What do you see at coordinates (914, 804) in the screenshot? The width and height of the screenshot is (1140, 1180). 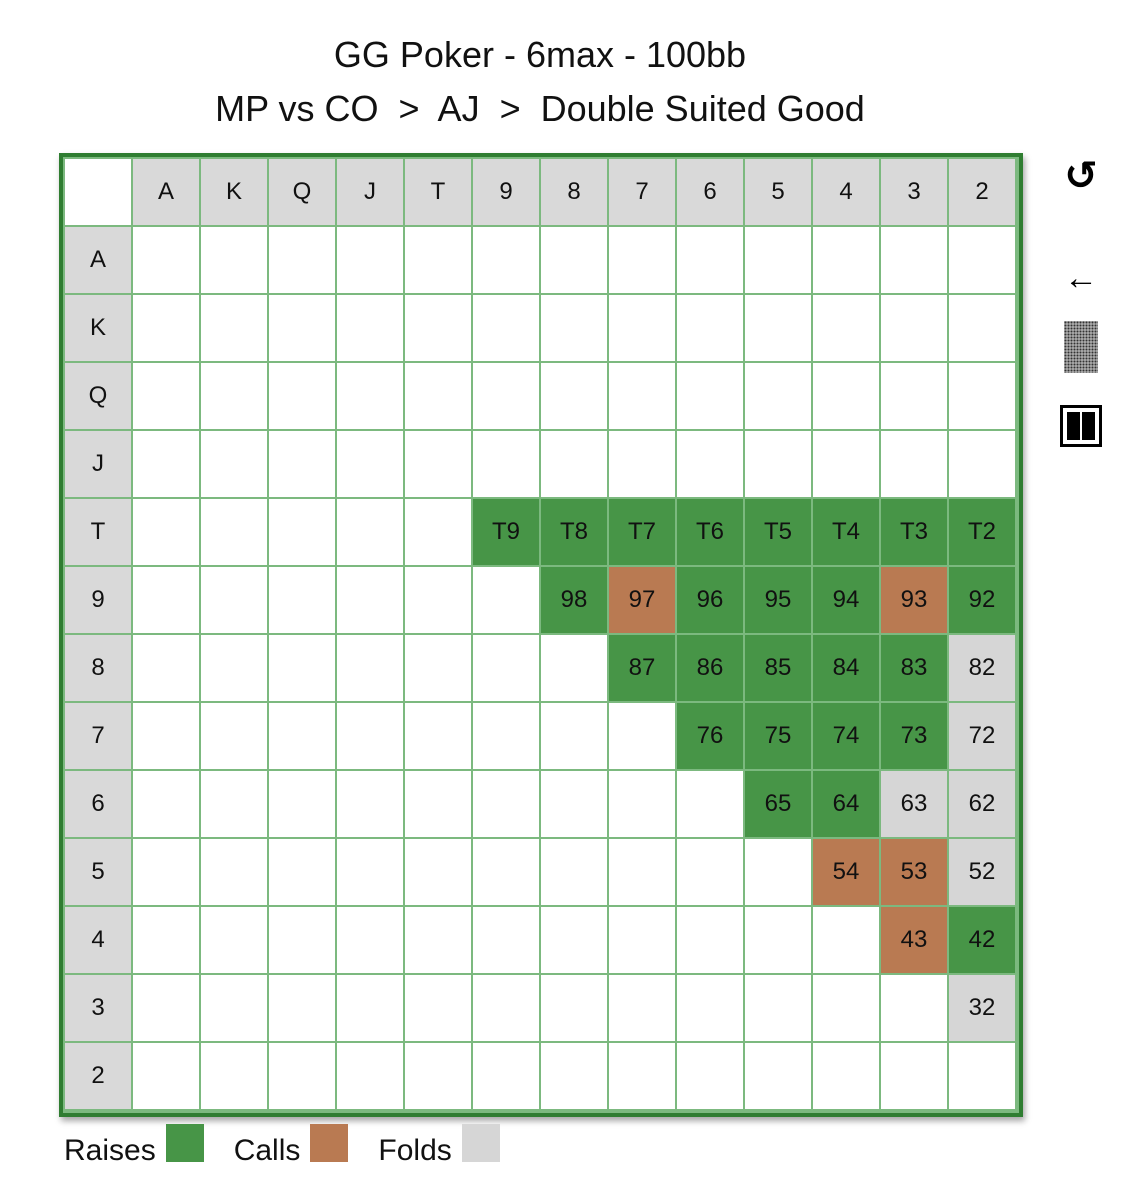 I see `hand-cell-fold: 63` at bounding box center [914, 804].